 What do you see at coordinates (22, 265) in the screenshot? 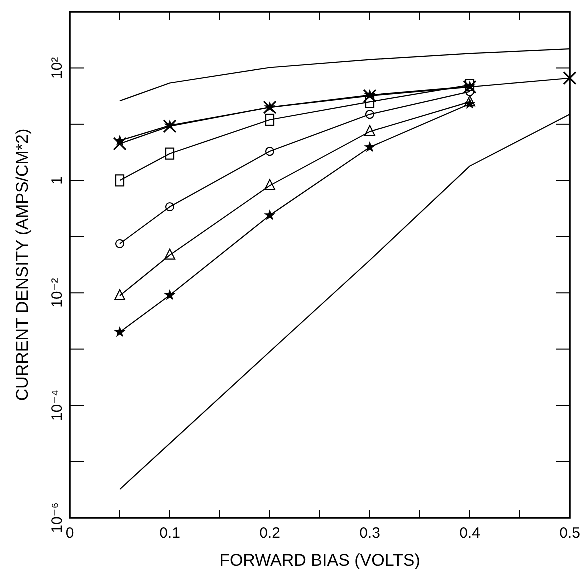
I see `y-axis-title: CURRENT DENSITY (AMPS/CM*2)` at bounding box center [22, 265].